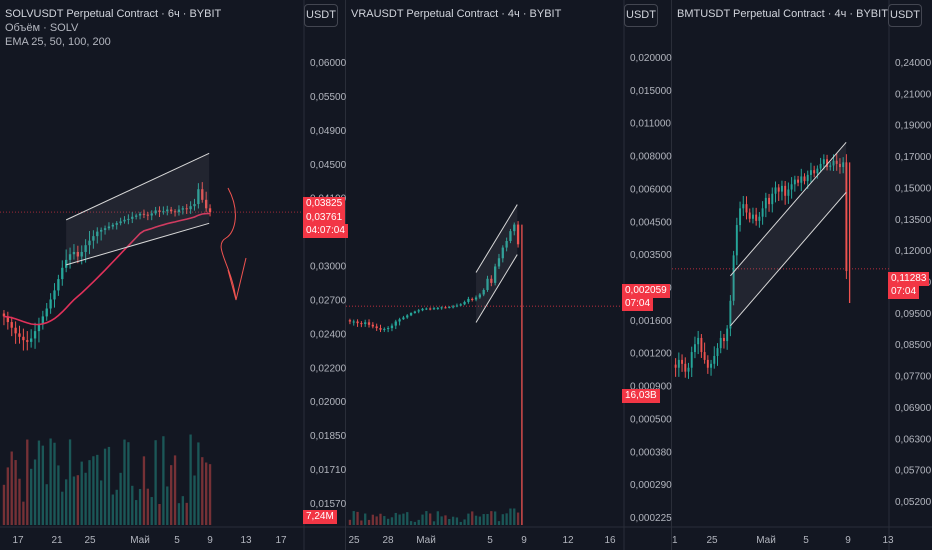  What do you see at coordinates (650, 124) in the screenshot?
I see `y-tick-label: 0,011000` at bounding box center [650, 124].